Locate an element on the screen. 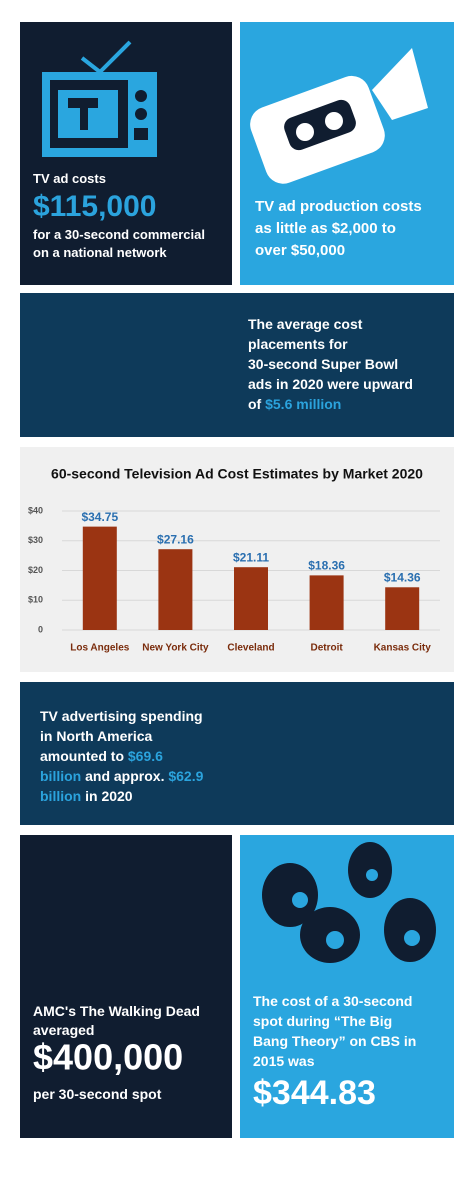 Image resolution: width=474 pixels, height=1197 pixels. text-line: in North America is located at coordinates (96, 736).